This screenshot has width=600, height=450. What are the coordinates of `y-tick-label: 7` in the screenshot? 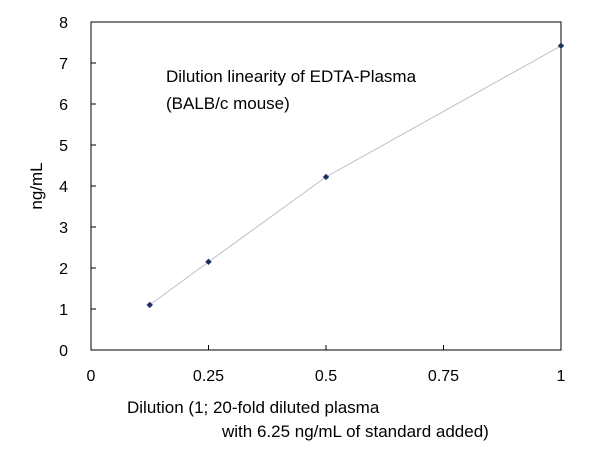 It's located at (63, 64).